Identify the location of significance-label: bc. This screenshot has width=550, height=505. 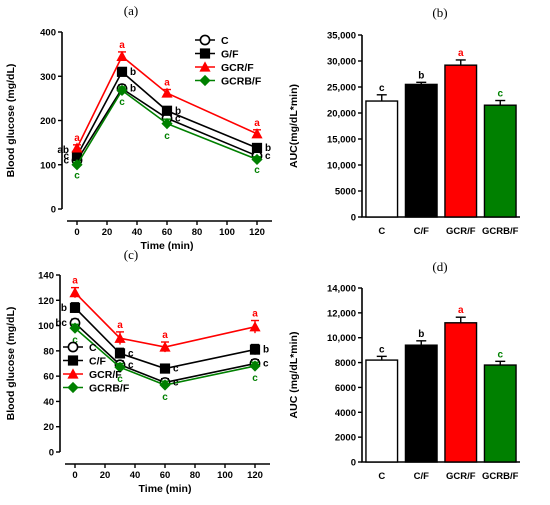
(61, 323).